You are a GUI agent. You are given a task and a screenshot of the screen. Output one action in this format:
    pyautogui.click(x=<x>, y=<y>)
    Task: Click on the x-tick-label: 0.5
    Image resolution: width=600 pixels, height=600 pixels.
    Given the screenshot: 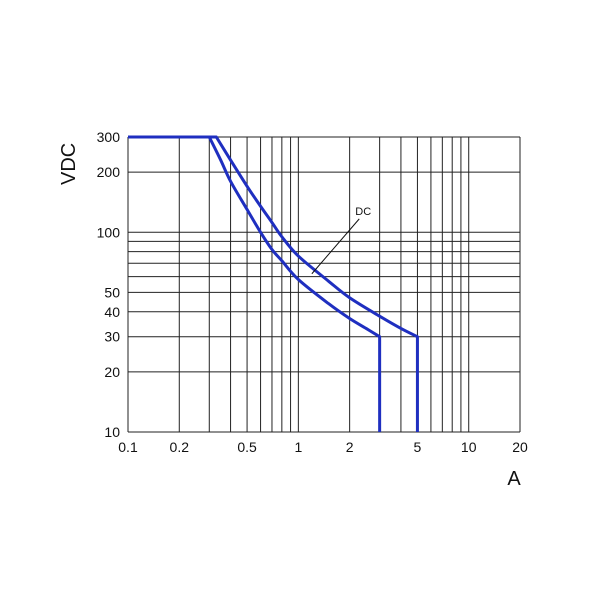 What is the action you would take?
    pyautogui.click(x=247, y=447)
    